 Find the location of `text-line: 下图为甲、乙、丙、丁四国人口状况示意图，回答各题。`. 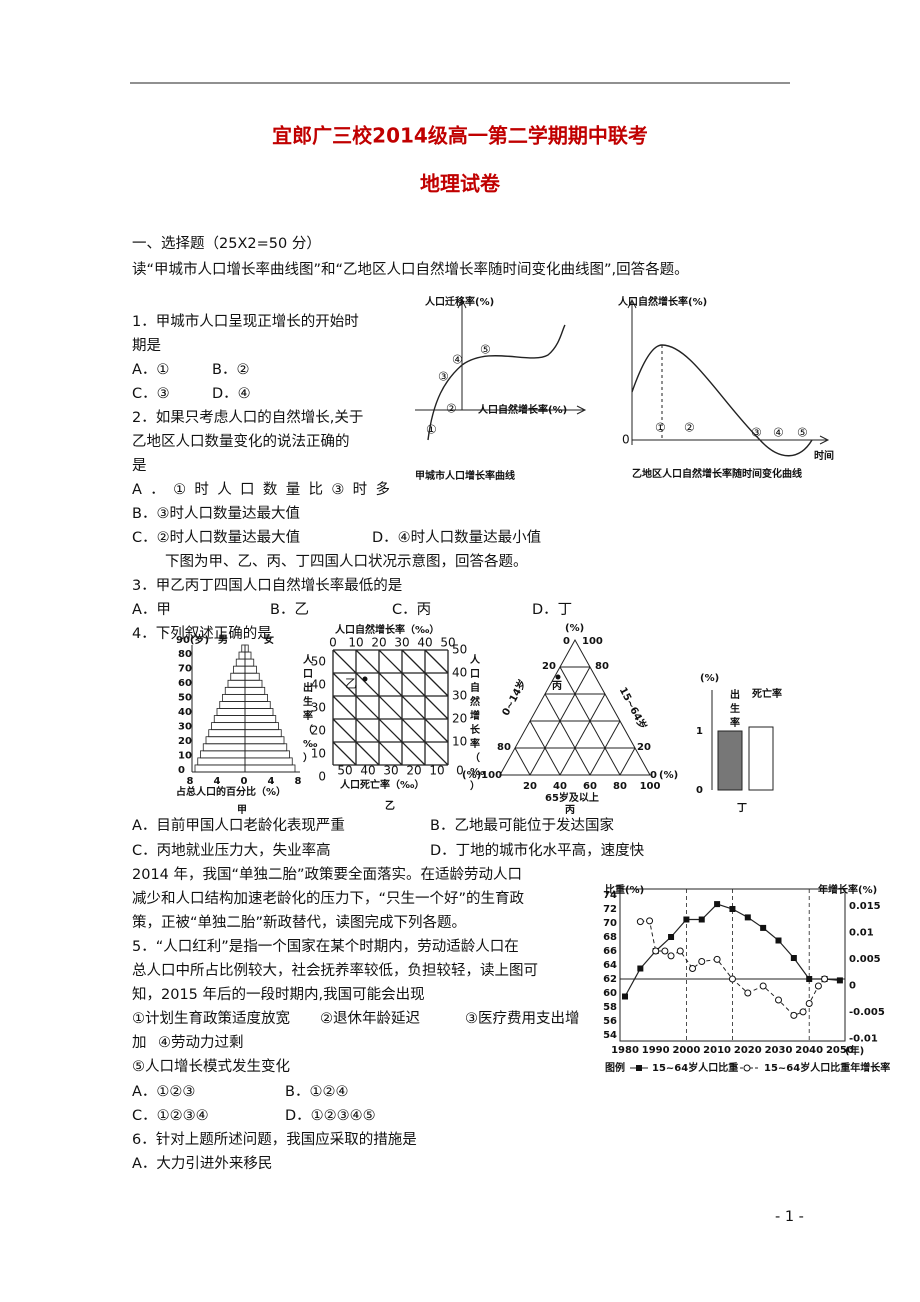

text-line: 下图为甲、乙、丙、丁四国人口状况示意图，回答各题。 is located at coordinates (346, 561).